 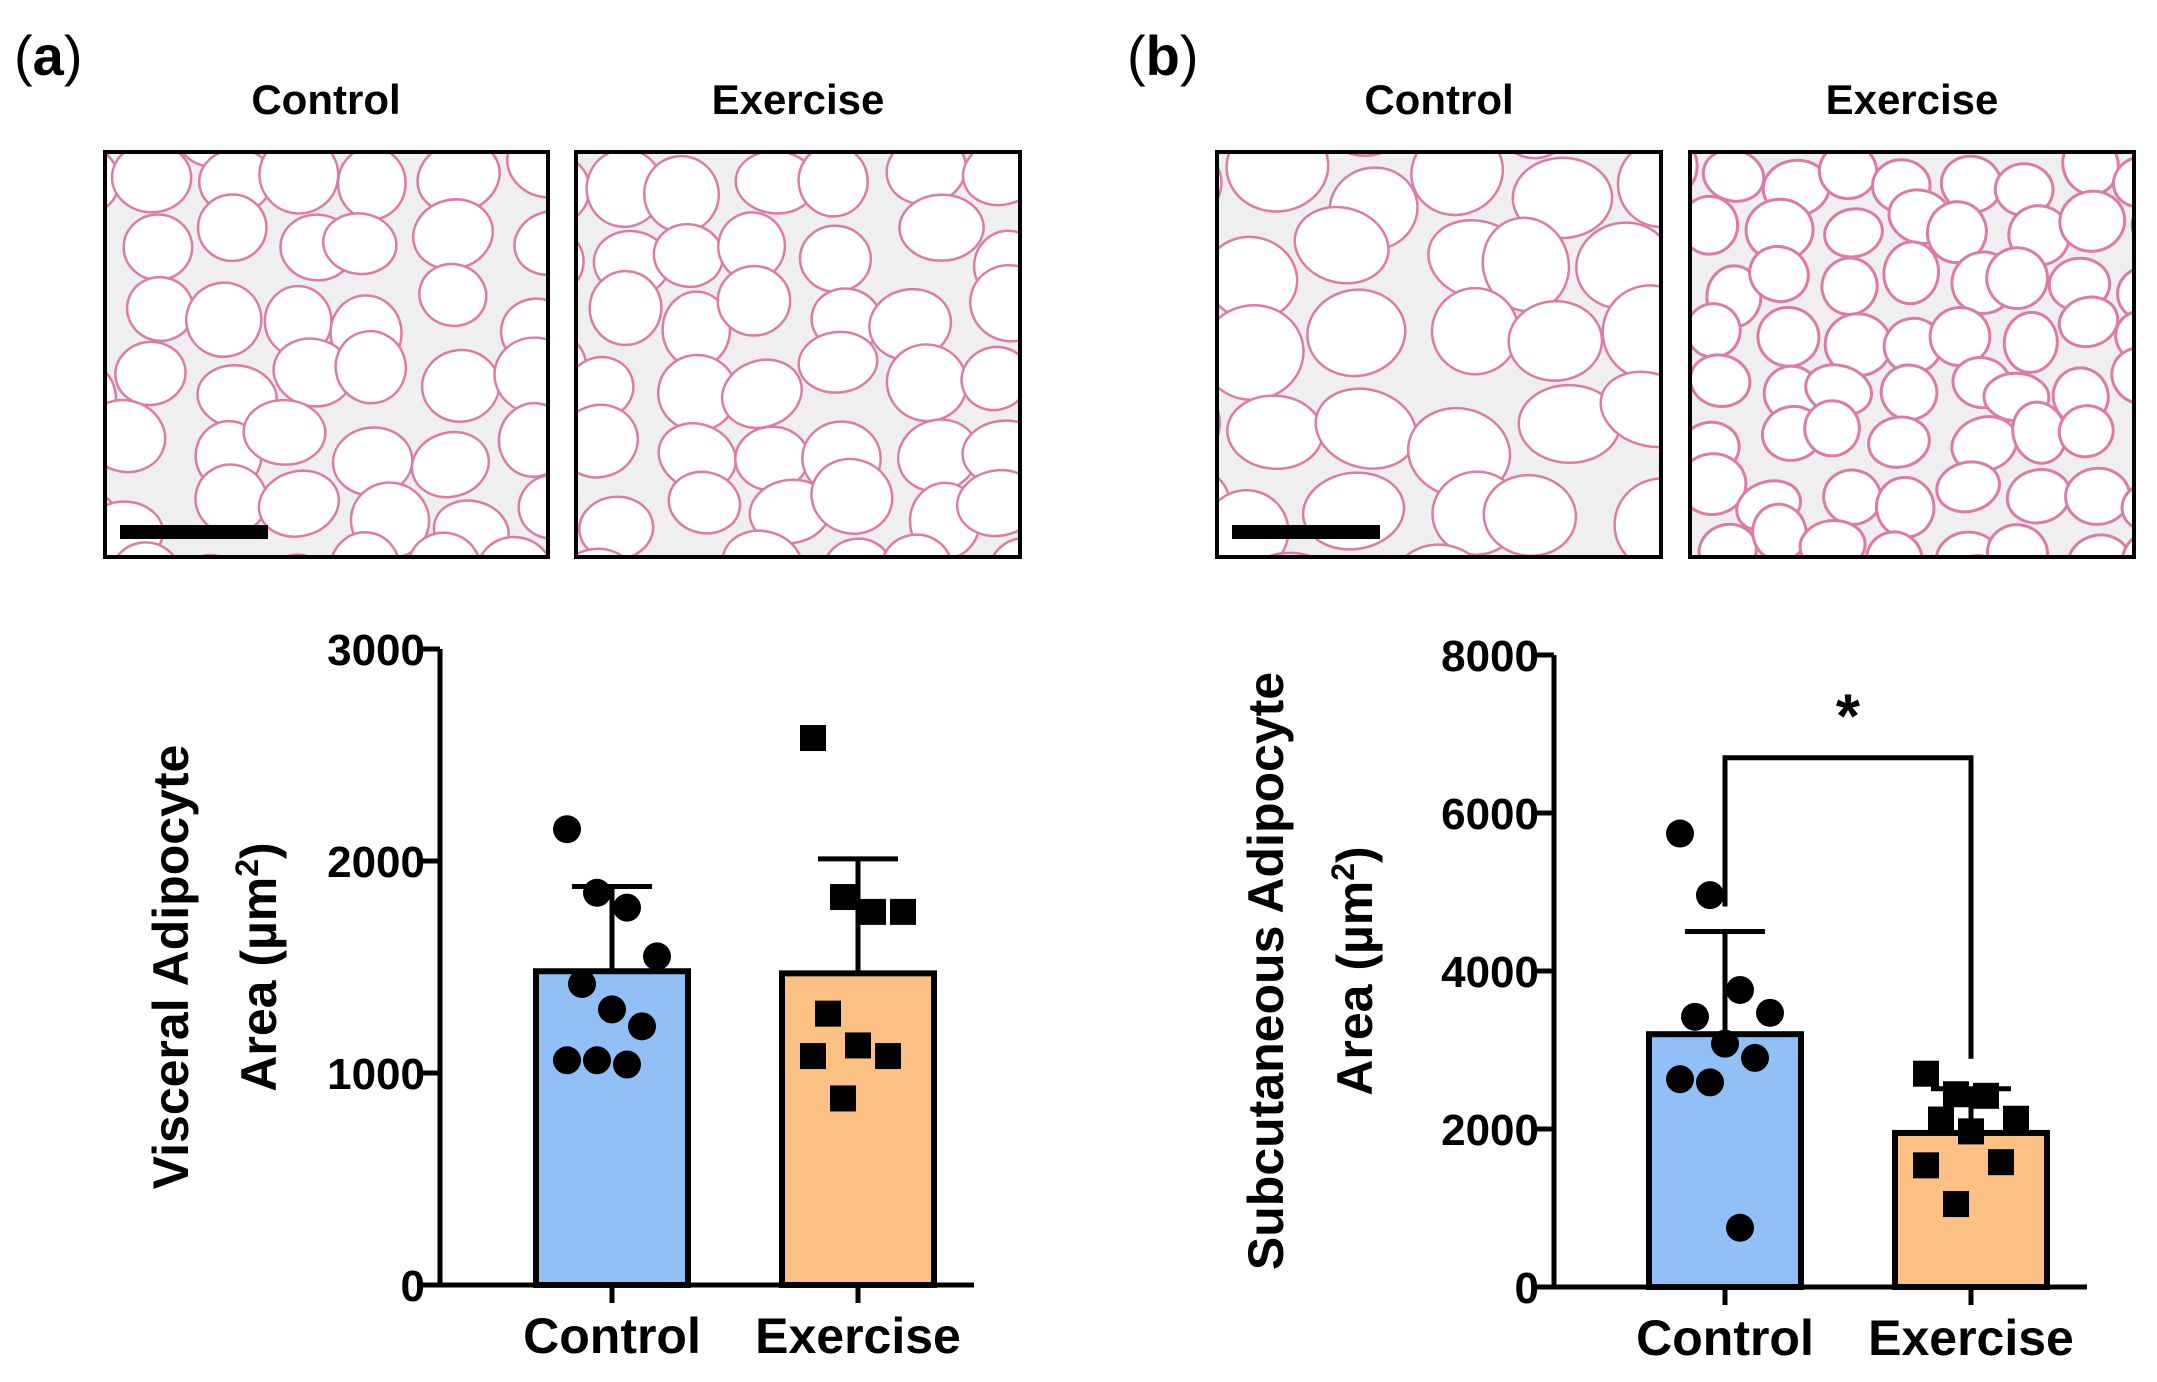 I want to click on histology-image-a-control, so click(x=281, y=351).